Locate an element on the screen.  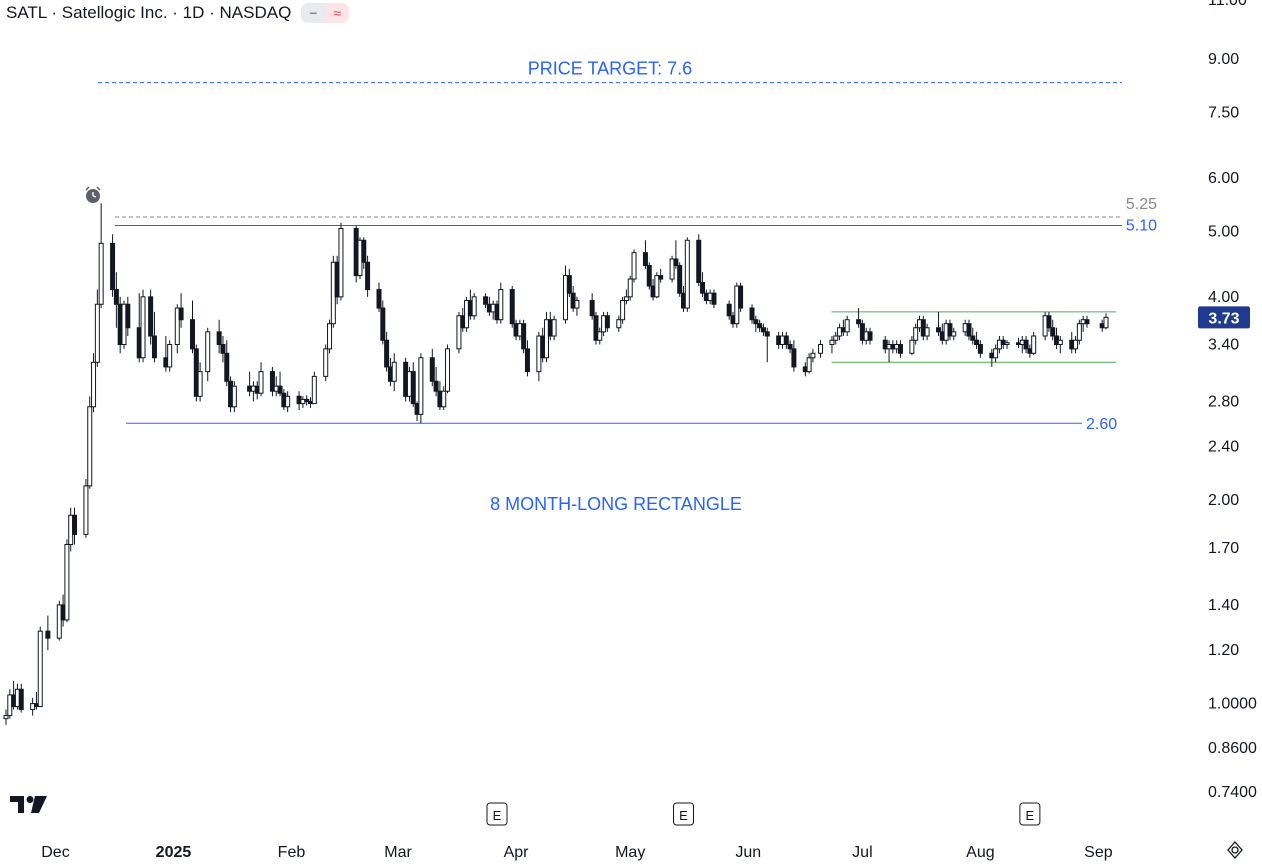
price-tick-label: 2.40 is located at coordinates (1223, 447).